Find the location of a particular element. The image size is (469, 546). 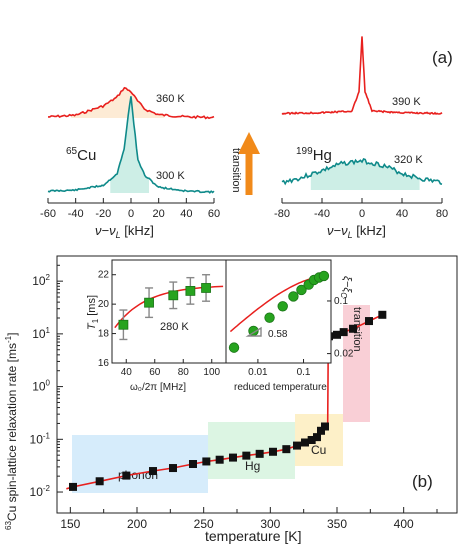

main-y-tick-label: 10⁻² is located at coordinates (40, 491).